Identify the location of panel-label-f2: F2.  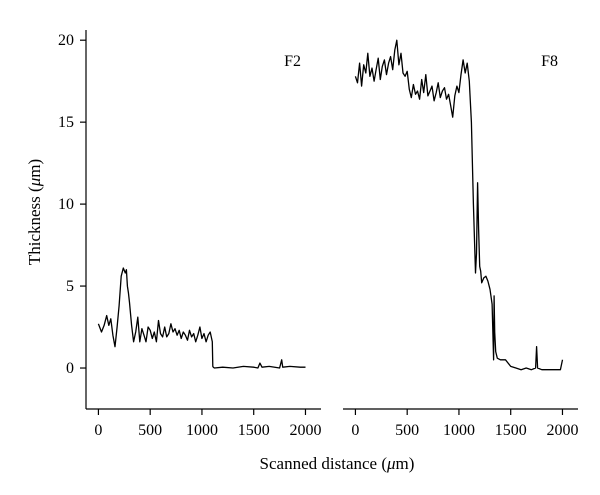
(292, 61).